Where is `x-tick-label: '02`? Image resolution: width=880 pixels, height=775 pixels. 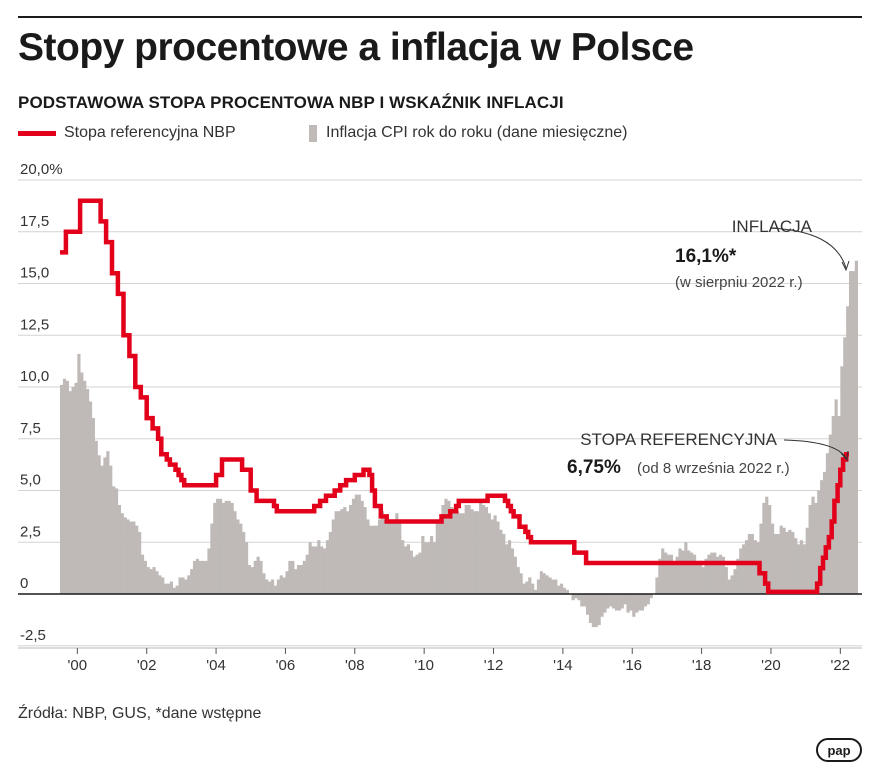 x-tick-label: '02 is located at coordinates (147, 665).